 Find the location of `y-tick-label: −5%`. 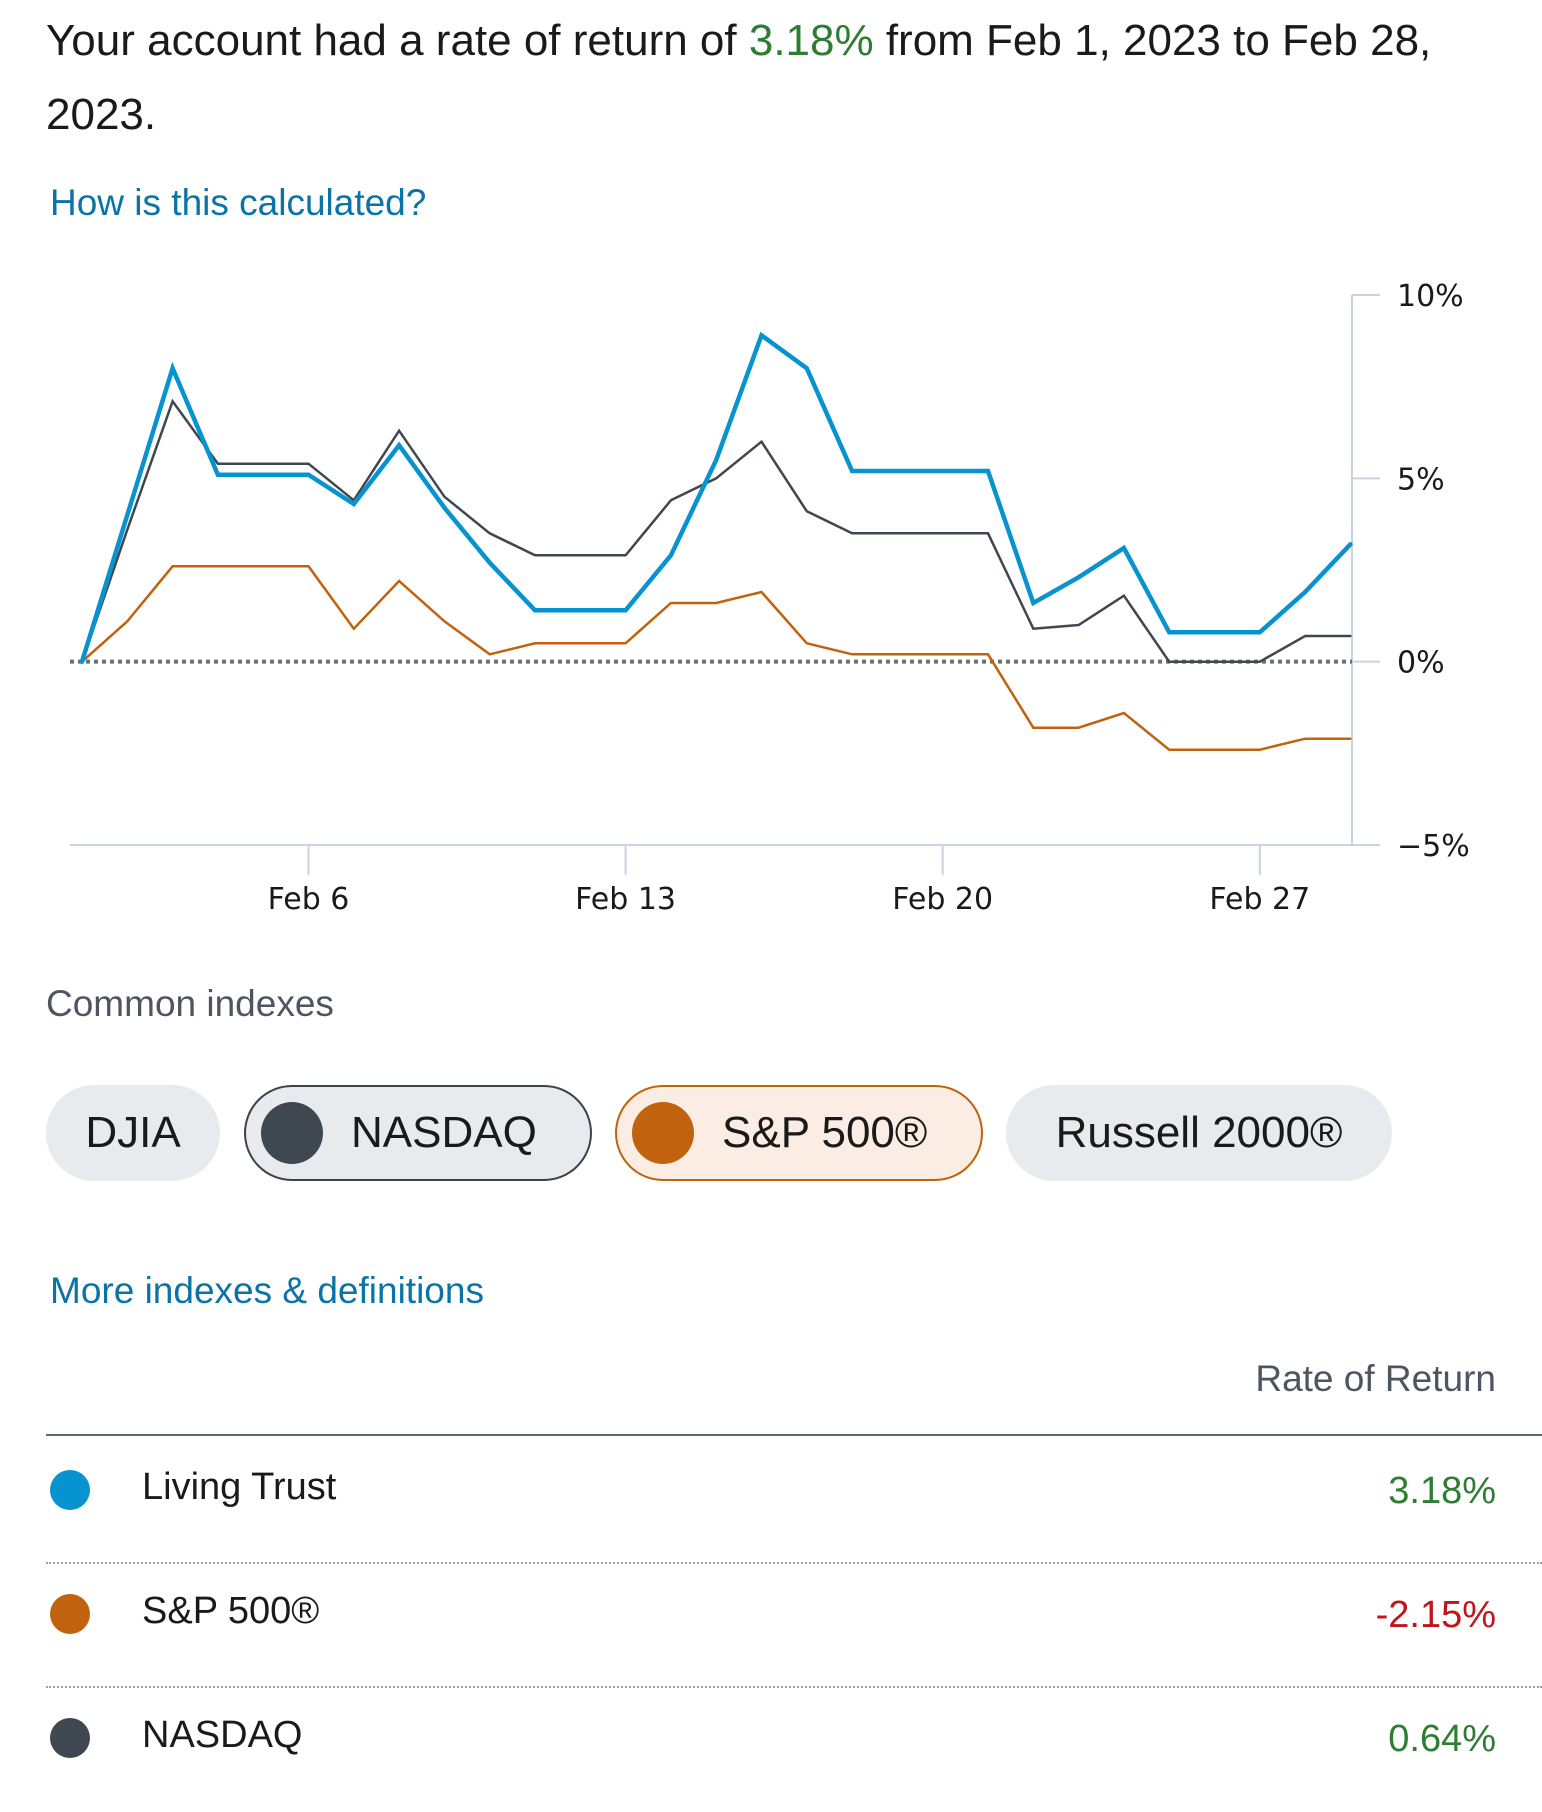

y-tick-label: −5% is located at coordinates (1433, 846).